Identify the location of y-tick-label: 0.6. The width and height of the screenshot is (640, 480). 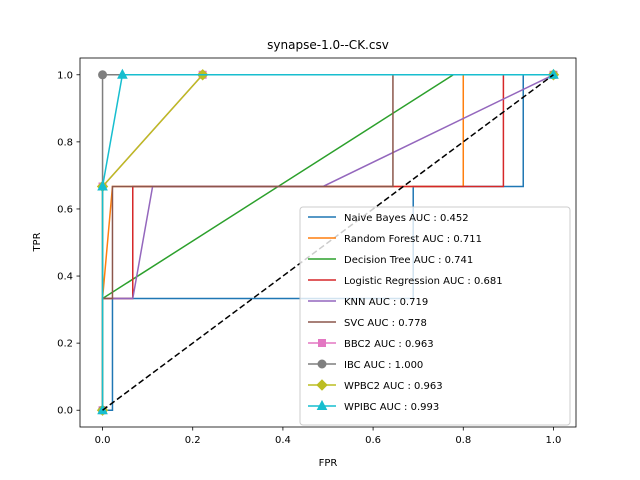
(65, 209).